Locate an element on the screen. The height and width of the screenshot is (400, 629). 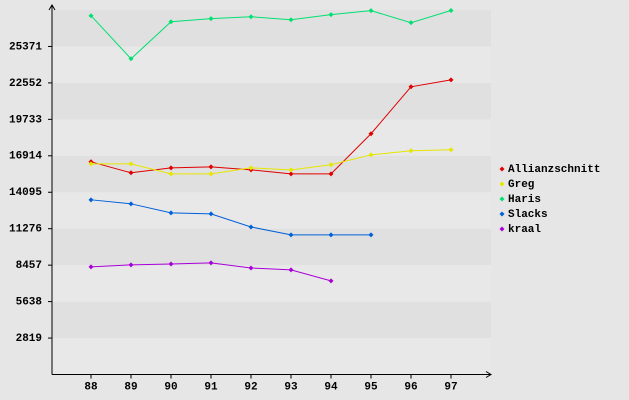
x-tick-label: 95 is located at coordinates (371, 387).